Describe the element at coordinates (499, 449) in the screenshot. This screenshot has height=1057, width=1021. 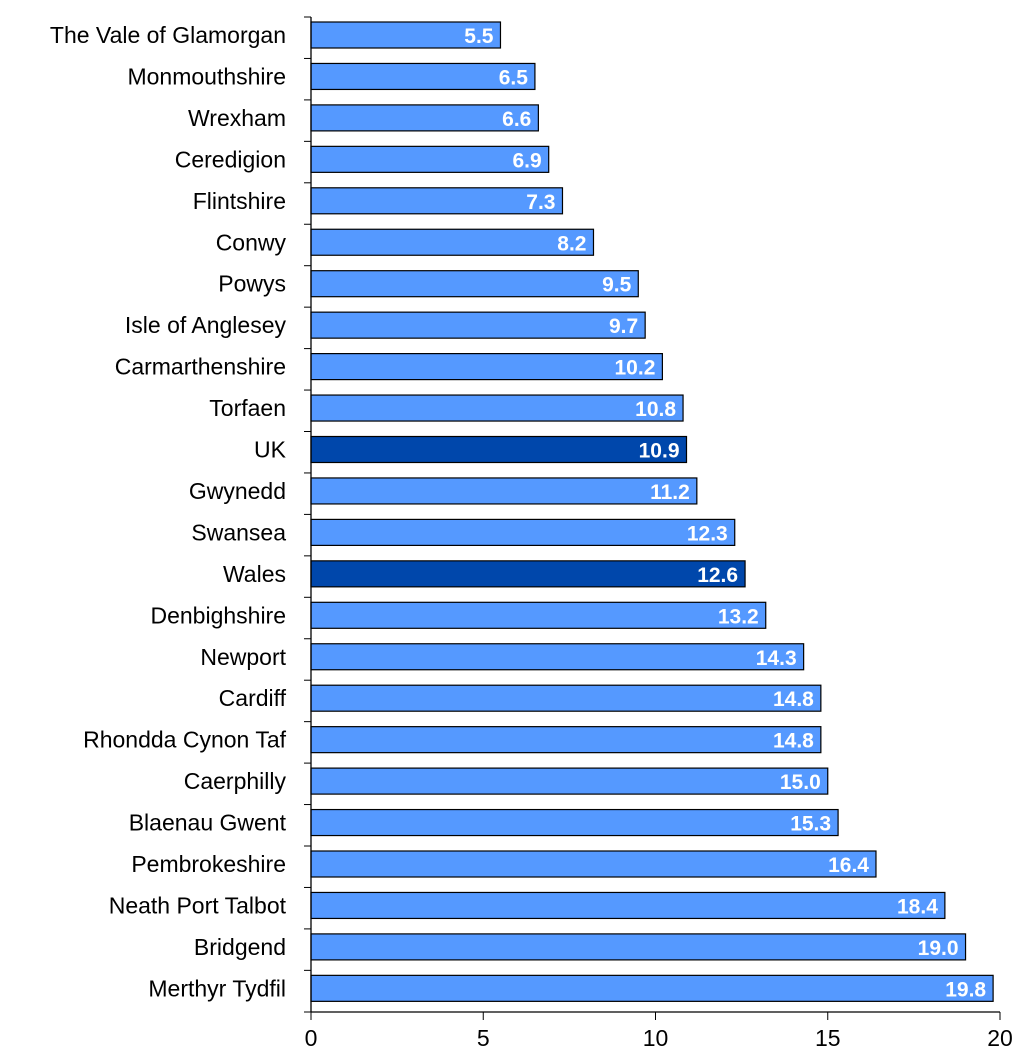
I see `bar-uk` at that location.